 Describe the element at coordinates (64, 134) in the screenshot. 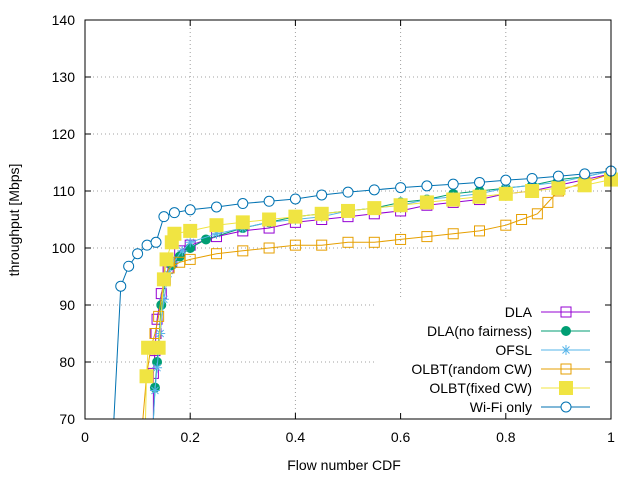

I see `y-tick-label: 120` at that location.